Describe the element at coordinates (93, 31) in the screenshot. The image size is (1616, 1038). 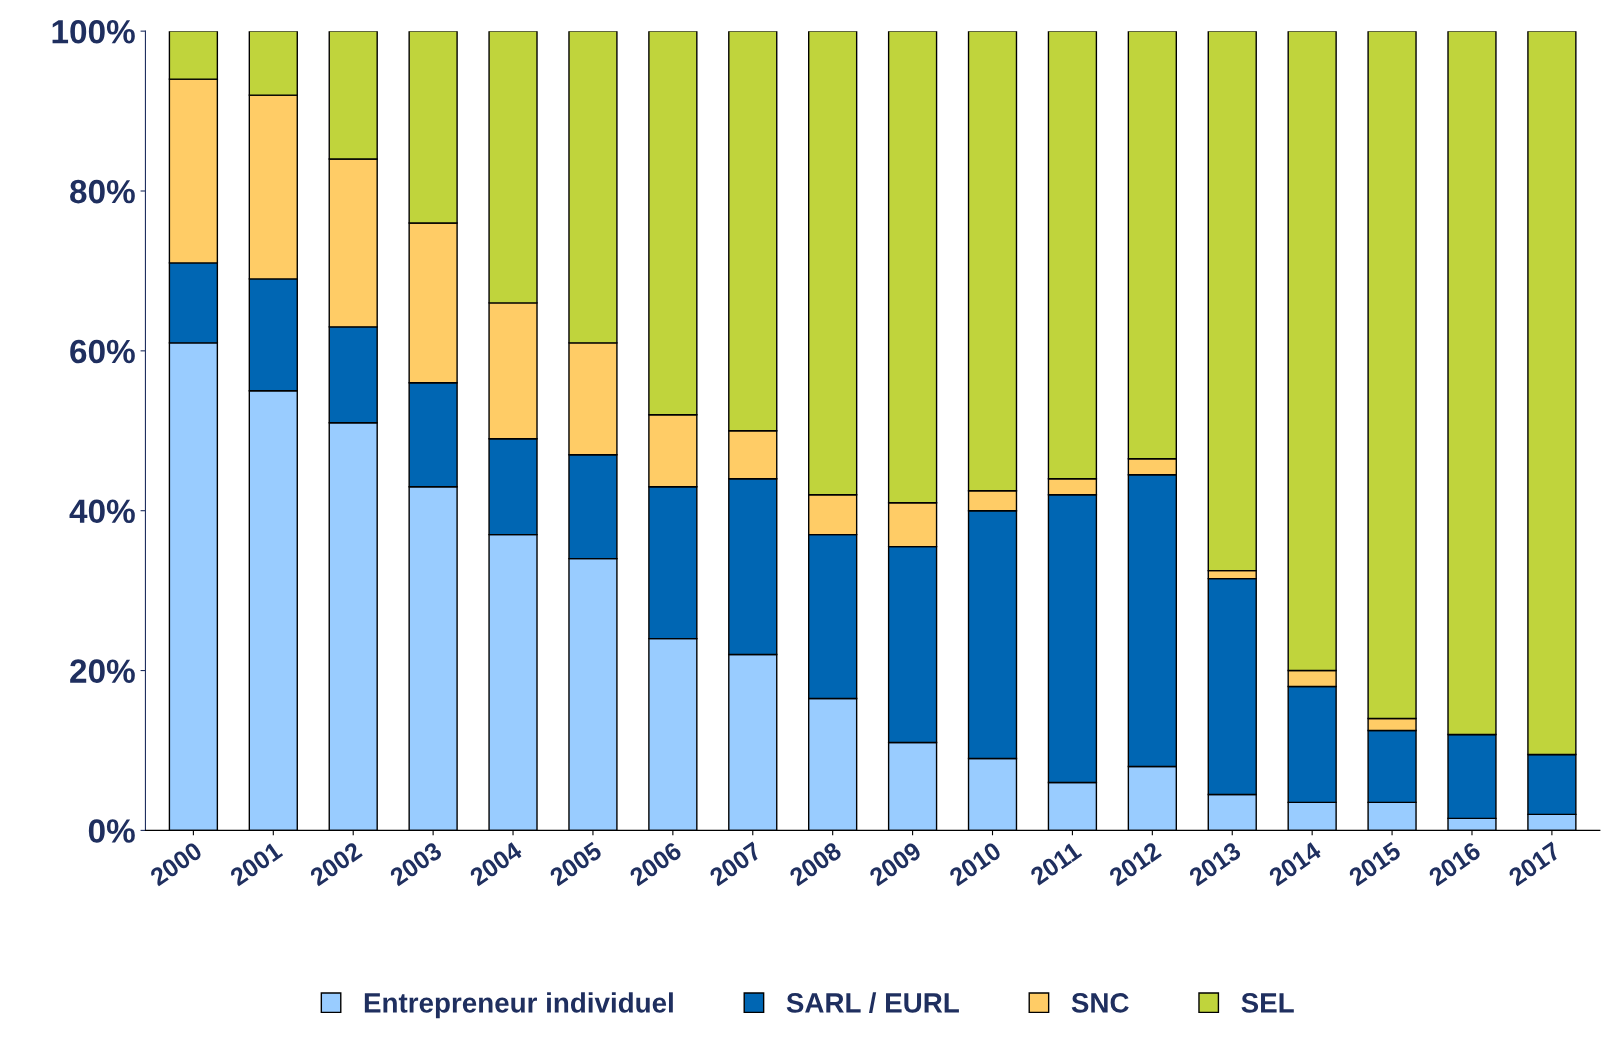
I see `y-tick-label: 100%` at that location.